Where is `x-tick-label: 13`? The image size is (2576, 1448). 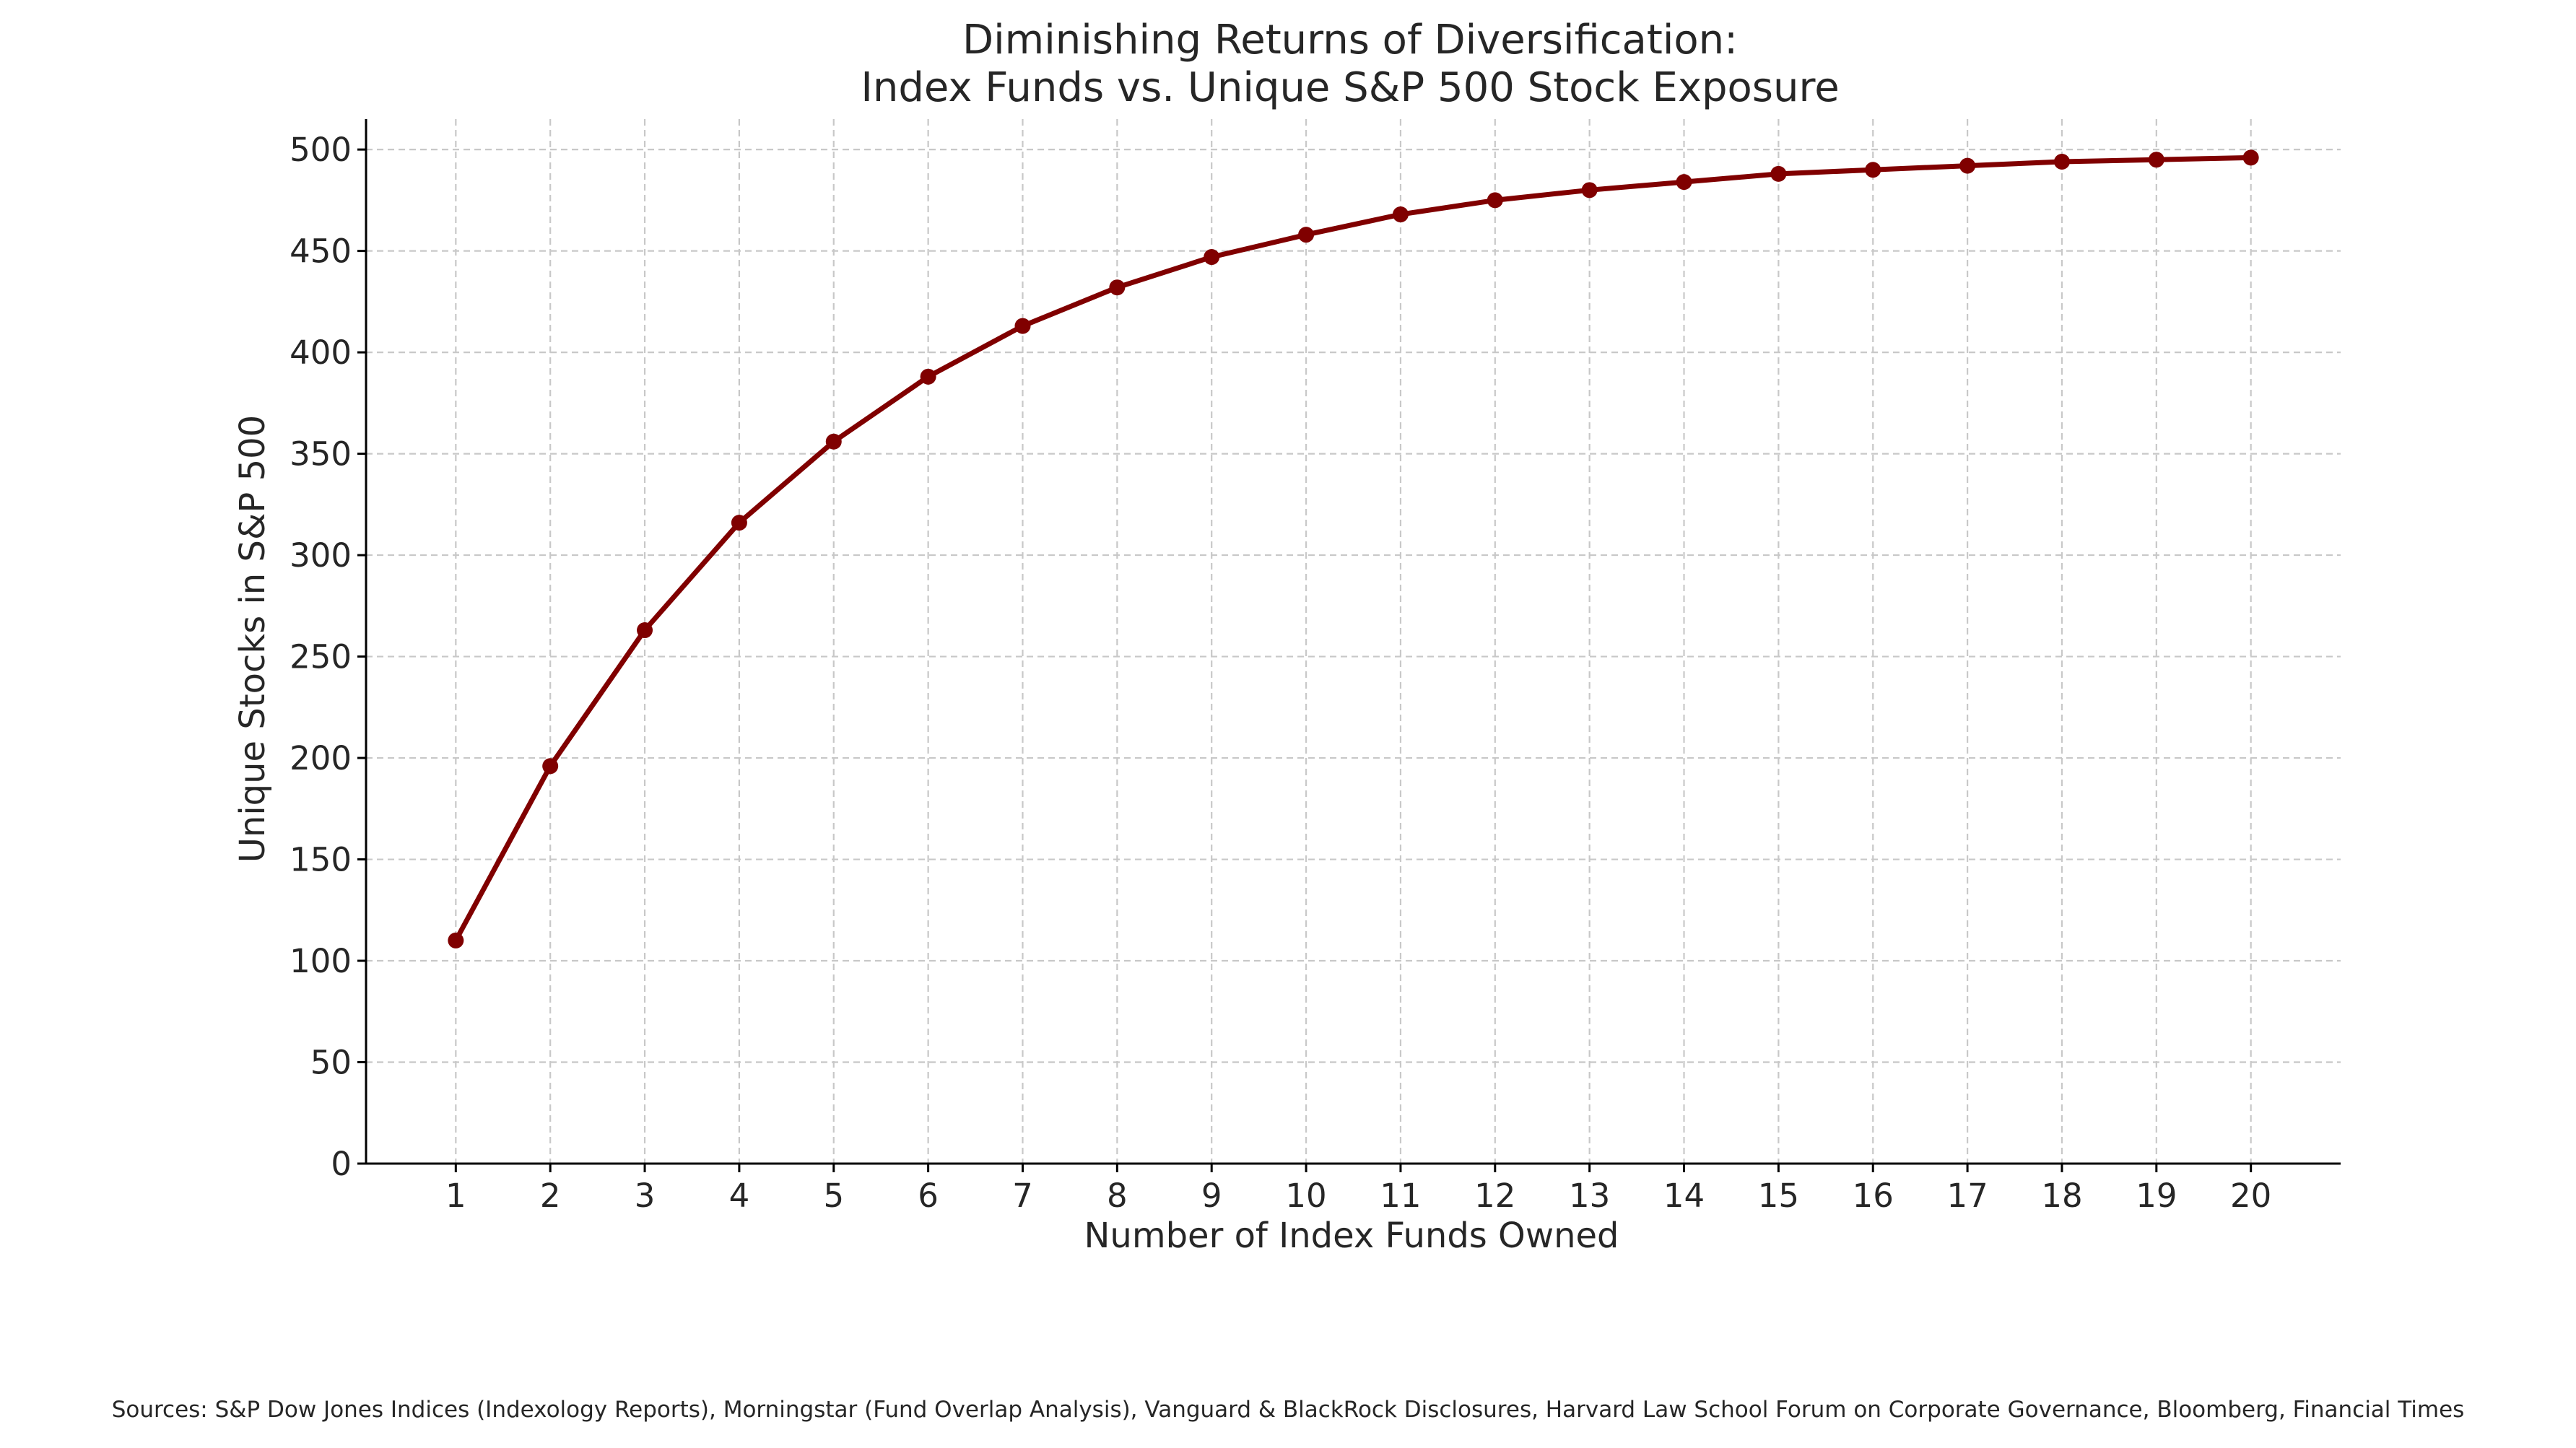 x-tick-label: 13 is located at coordinates (1589, 1196).